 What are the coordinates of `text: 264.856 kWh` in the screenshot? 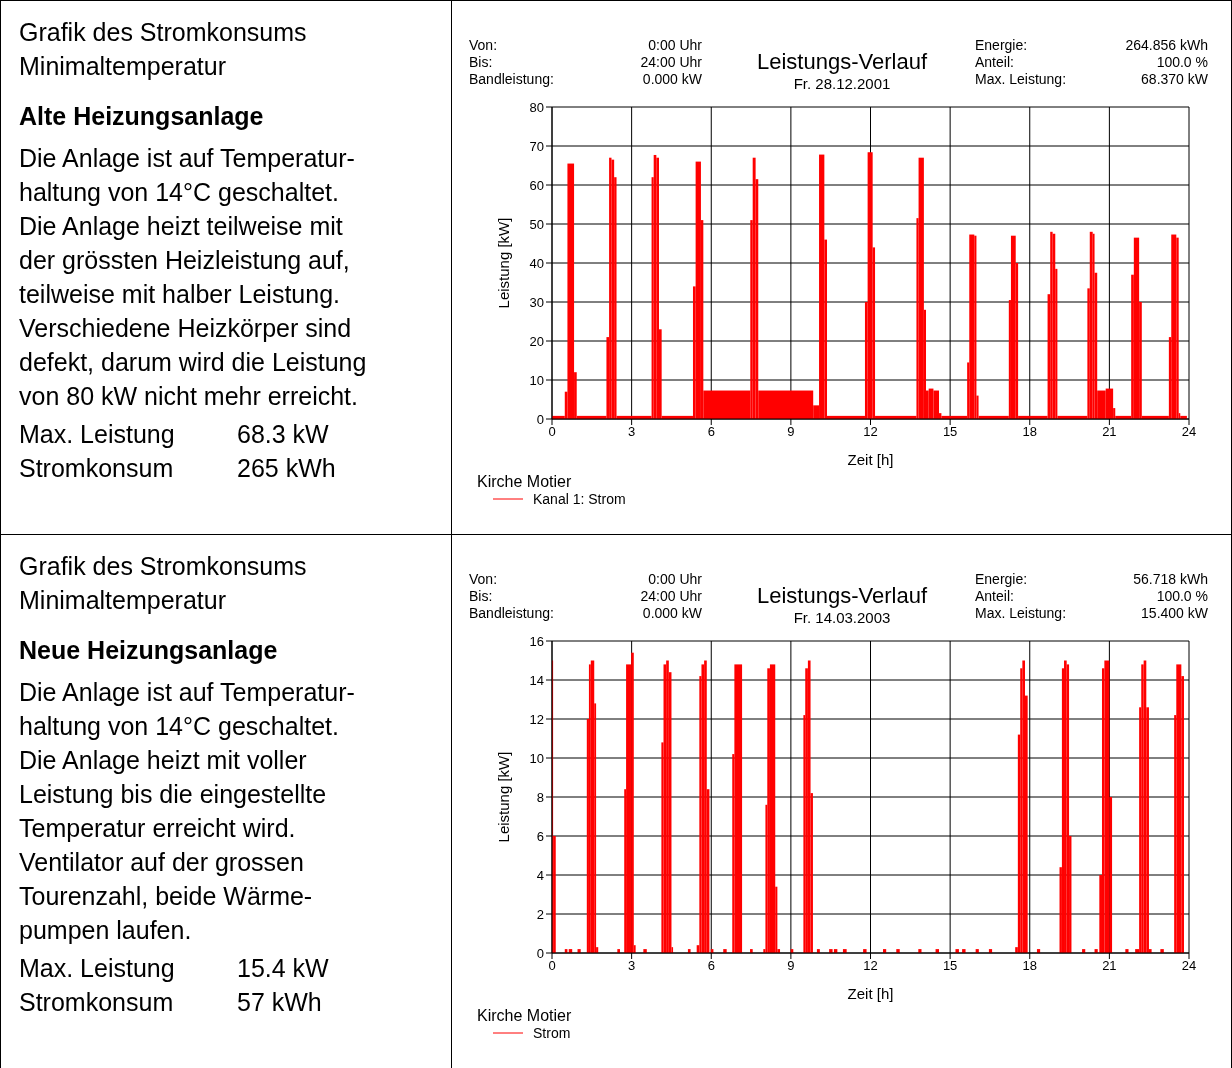 It's located at (1166, 45).